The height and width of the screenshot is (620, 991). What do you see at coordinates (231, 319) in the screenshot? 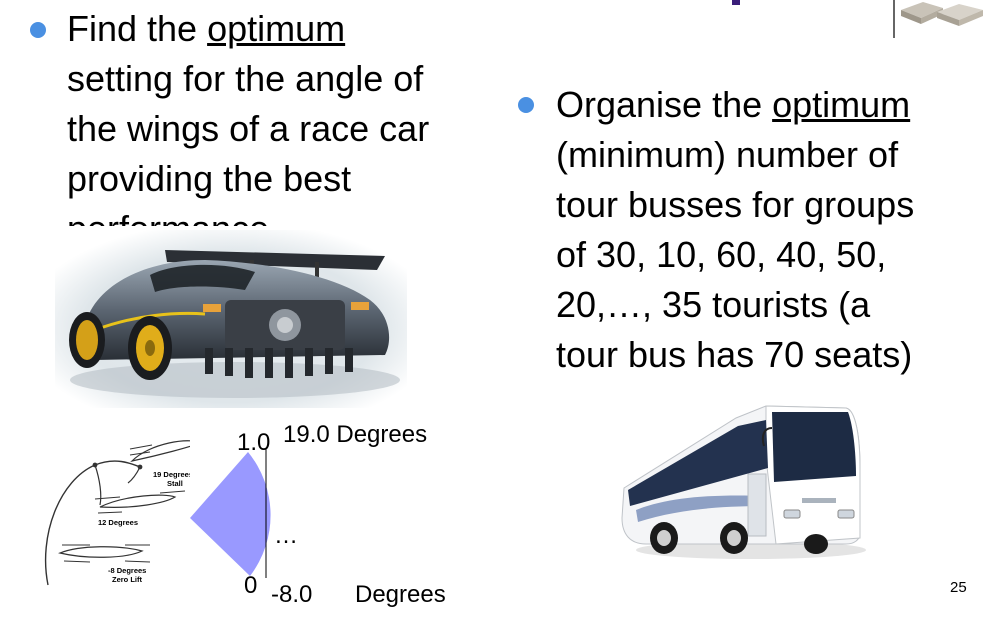
I see `race-car-image` at bounding box center [231, 319].